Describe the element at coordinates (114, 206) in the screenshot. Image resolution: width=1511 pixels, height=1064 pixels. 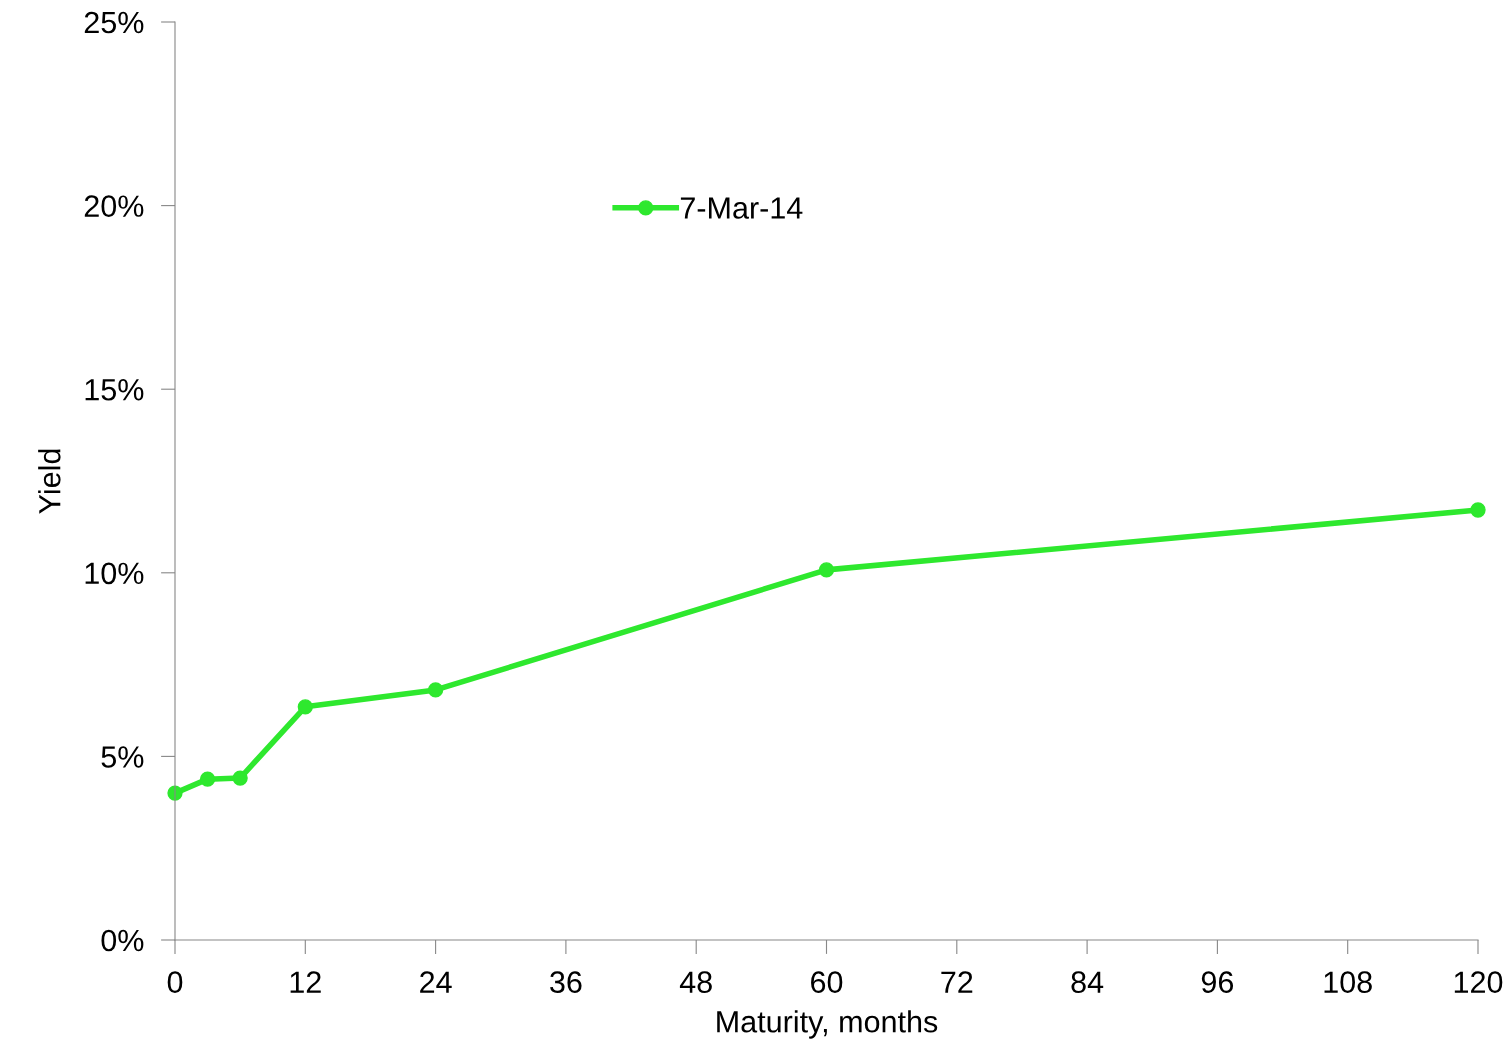
I see `y-tick-label: 20%` at that location.